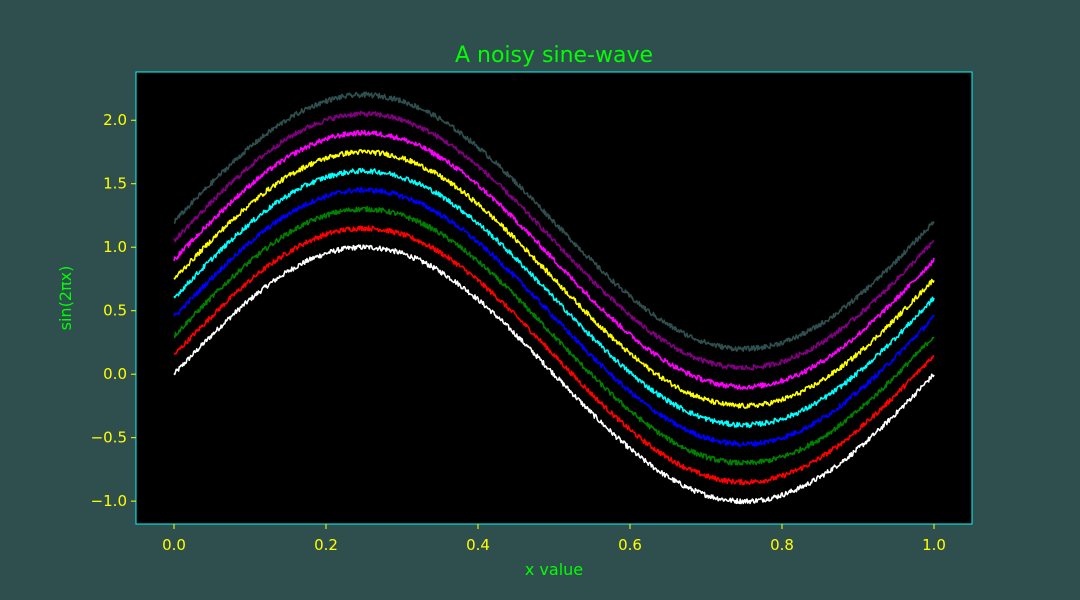 The height and width of the screenshot is (600, 1080). What do you see at coordinates (115, 120) in the screenshot?
I see `y-tick-label: 2.0` at bounding box center [115, 120].